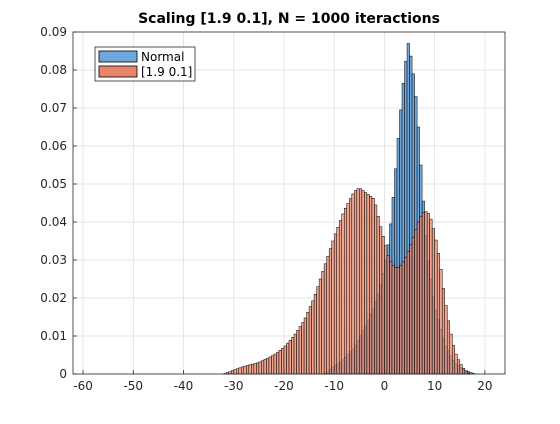 The width and height of the screenshot is (560, 424). I want to click on x-tick-label: -30, so click(234, 386).